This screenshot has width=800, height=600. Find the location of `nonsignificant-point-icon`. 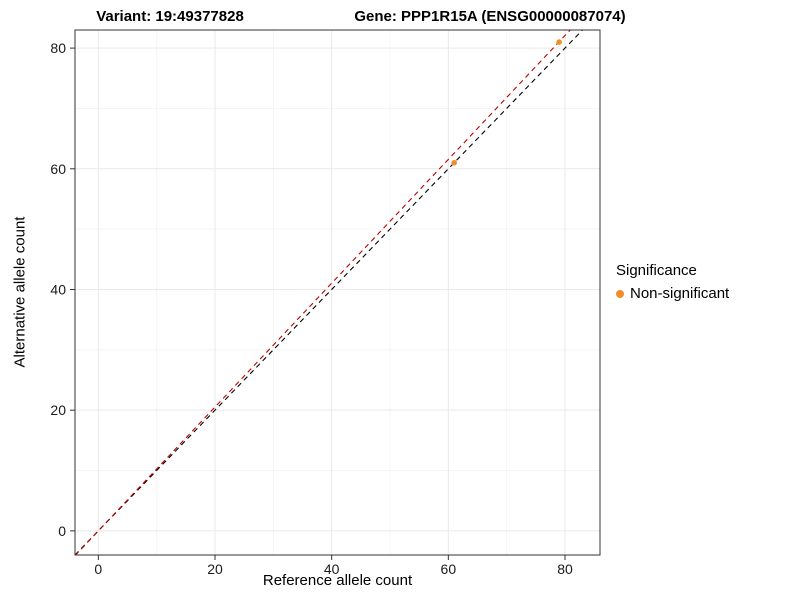

nonsignificant-point-icon is located at coordinates (620, 293).